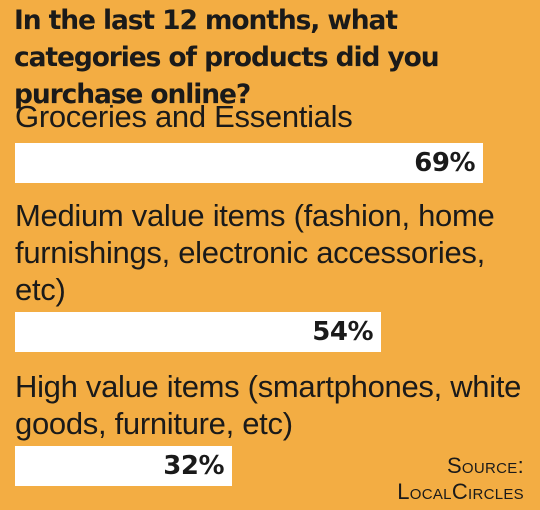 The width and height of the screenshot is (540, 510). Describe the element at coordinates (485, 465) in the screenshot. I see `source-label: Source:` at that location.